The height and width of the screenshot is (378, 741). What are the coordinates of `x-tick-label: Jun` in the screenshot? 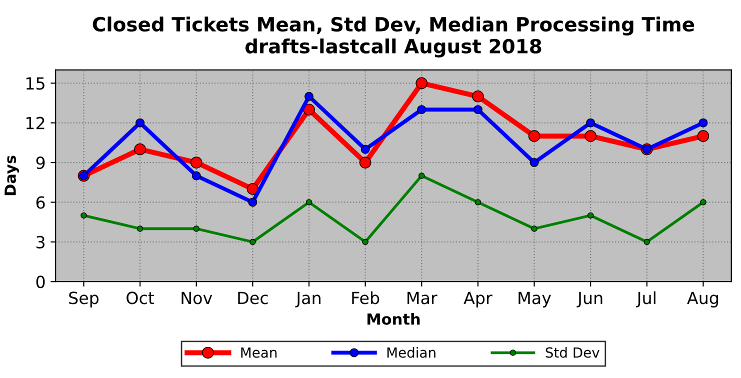 It's located at (589, 300).